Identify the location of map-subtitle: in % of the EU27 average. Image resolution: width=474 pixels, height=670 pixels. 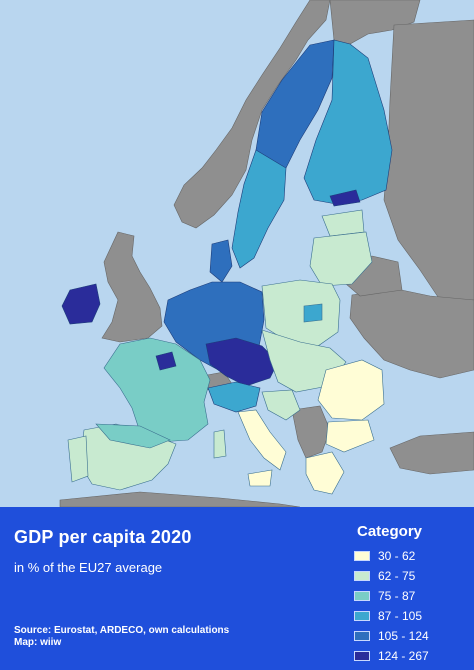
(88, 567).